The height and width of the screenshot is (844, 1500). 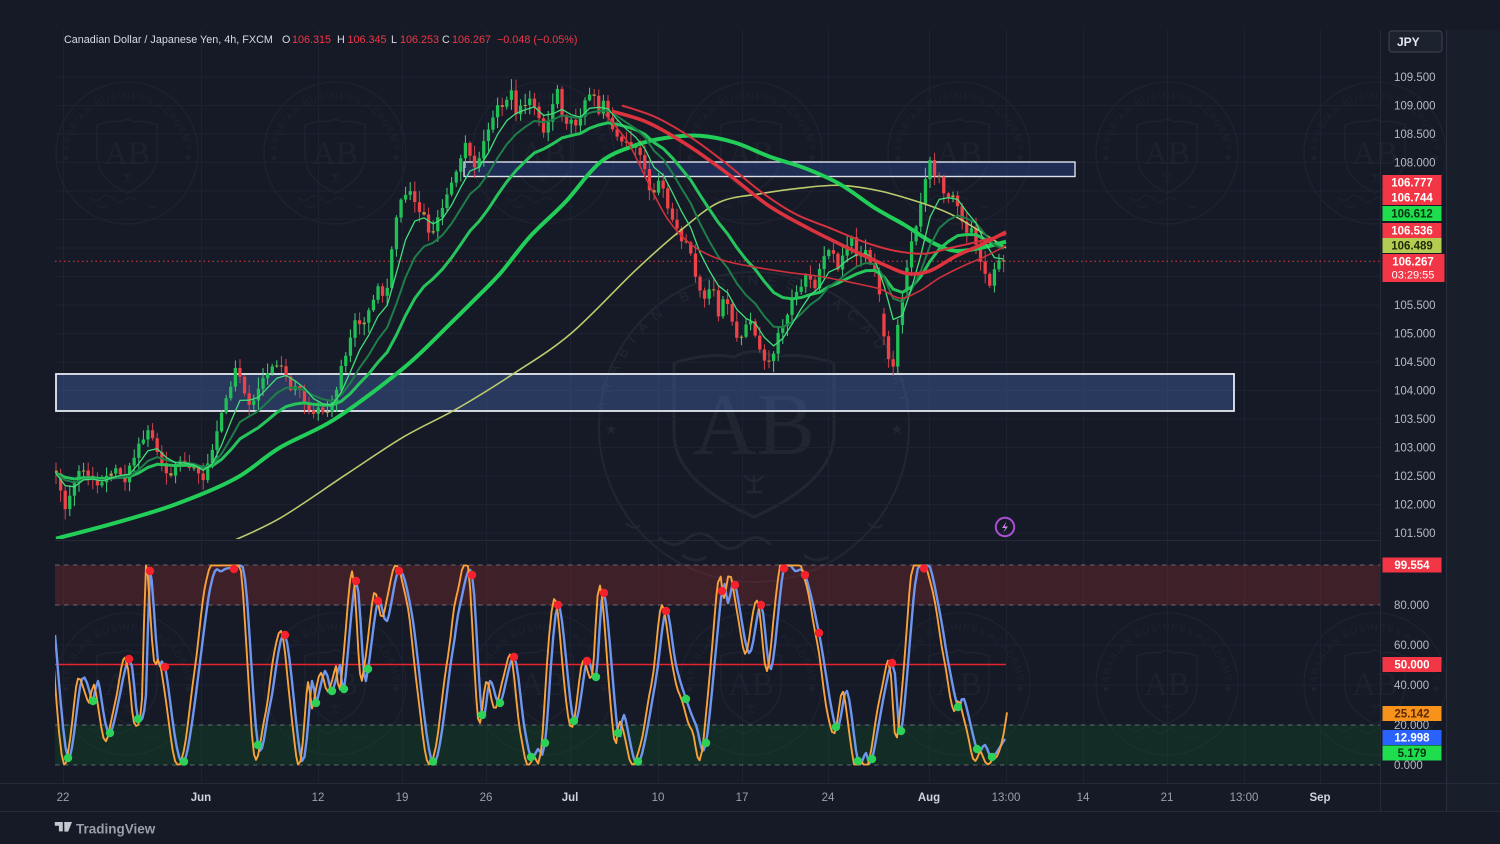 What do you see at coordinates (1412, 739) in the screenshot?
I see `svg-text: 12.998` at bounding box center [1412, 739].